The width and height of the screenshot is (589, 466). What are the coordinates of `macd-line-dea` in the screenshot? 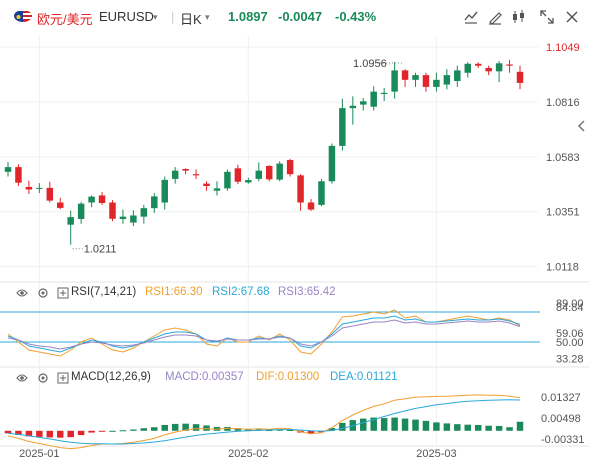 It's located at (264, 422).